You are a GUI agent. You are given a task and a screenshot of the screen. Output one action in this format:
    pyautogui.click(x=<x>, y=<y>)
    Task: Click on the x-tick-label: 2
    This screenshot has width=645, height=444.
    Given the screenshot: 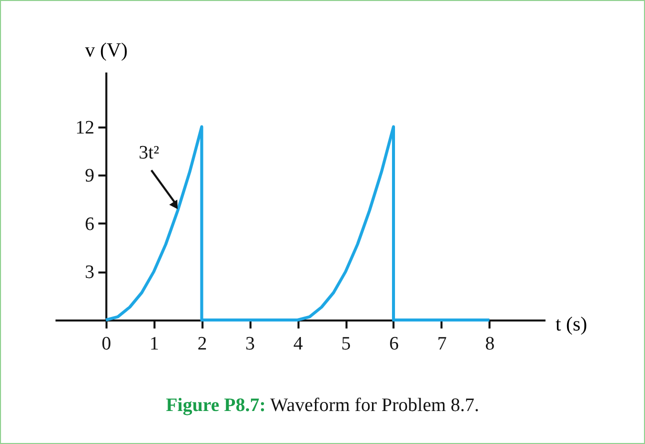 What is the action you would take?
    pyautogui.click(x=202, y=344)
    